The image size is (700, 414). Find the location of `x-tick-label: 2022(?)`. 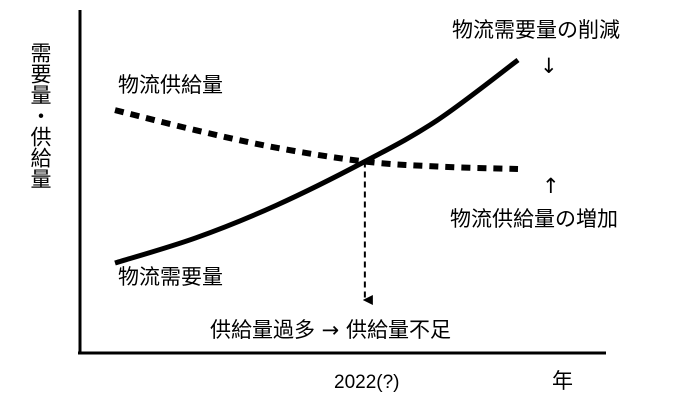

x-tick-label: 2022(?) is located at coordinates (367, 382).